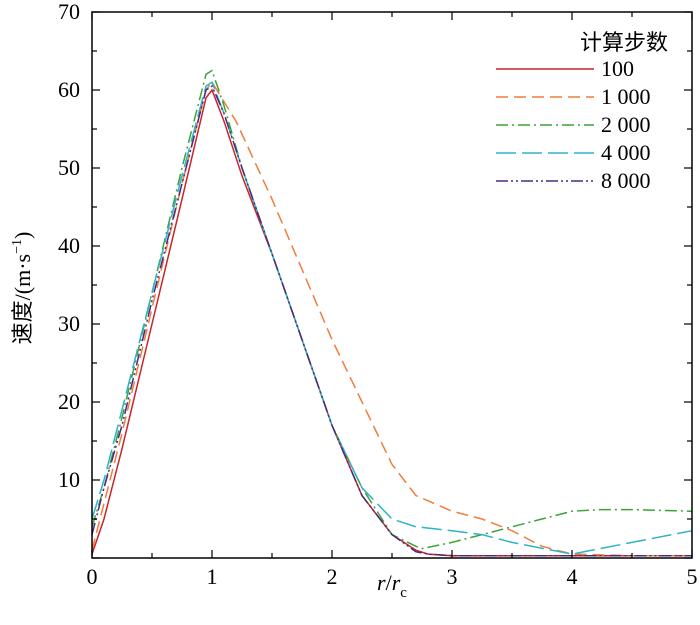  Describe the element at coordinates (381, 582) in the screenshot. I see `x-axis-var: r` at that location.